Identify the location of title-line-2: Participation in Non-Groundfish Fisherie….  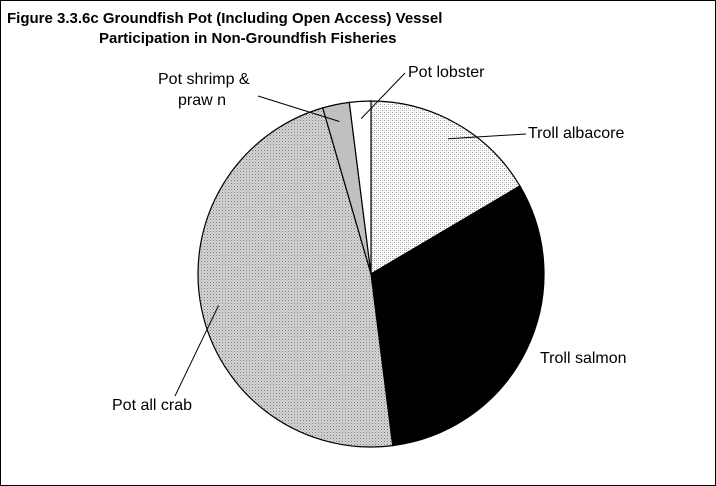
(248, 38).